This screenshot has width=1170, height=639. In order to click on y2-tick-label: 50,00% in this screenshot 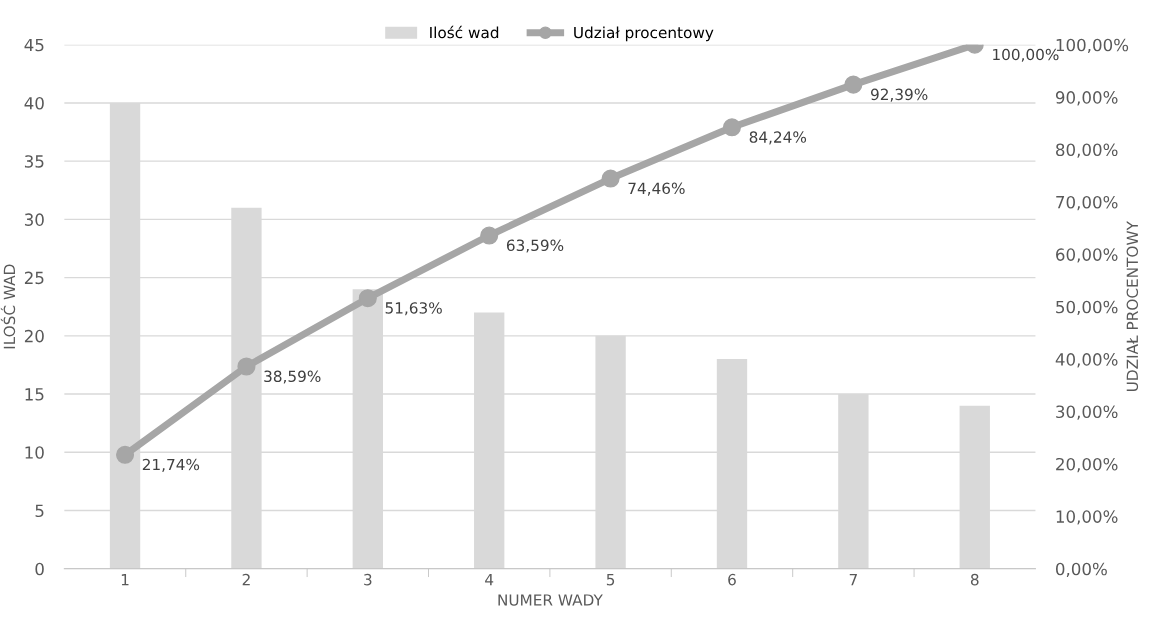, I will do `click(1087, 307)`.